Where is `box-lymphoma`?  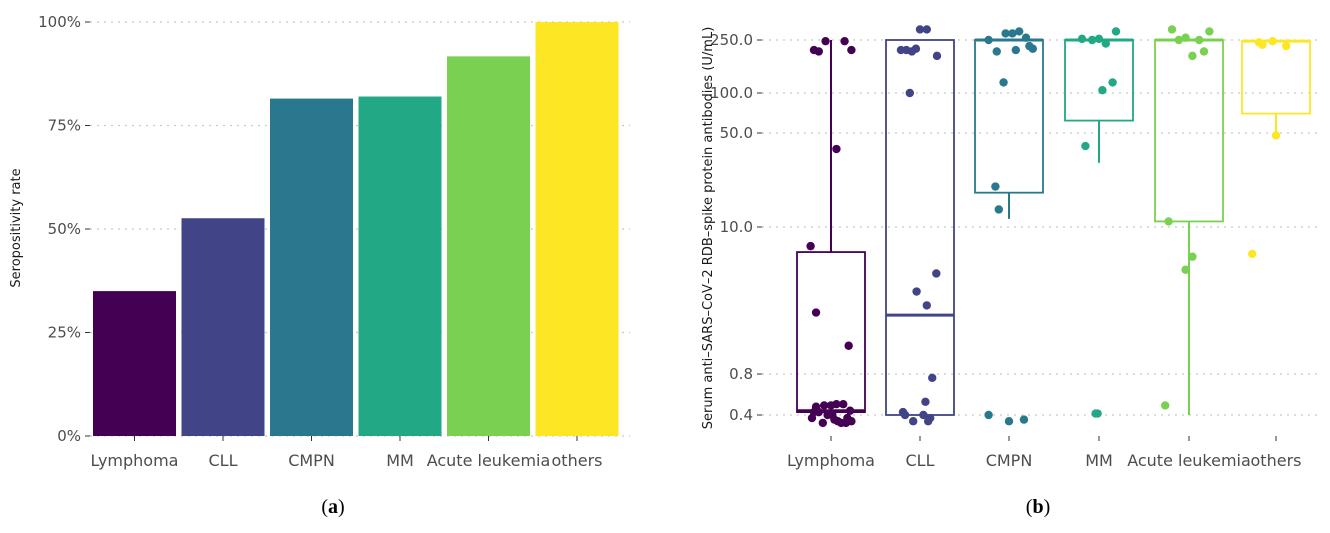 box-lymphoma is located at coordinates (831, 332).